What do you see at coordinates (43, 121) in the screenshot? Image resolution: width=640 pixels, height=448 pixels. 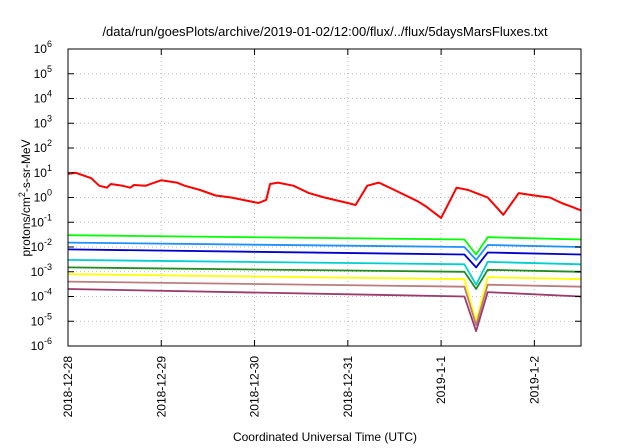 I see `y-tick-label: 10³` at bounding box center [43, 121].